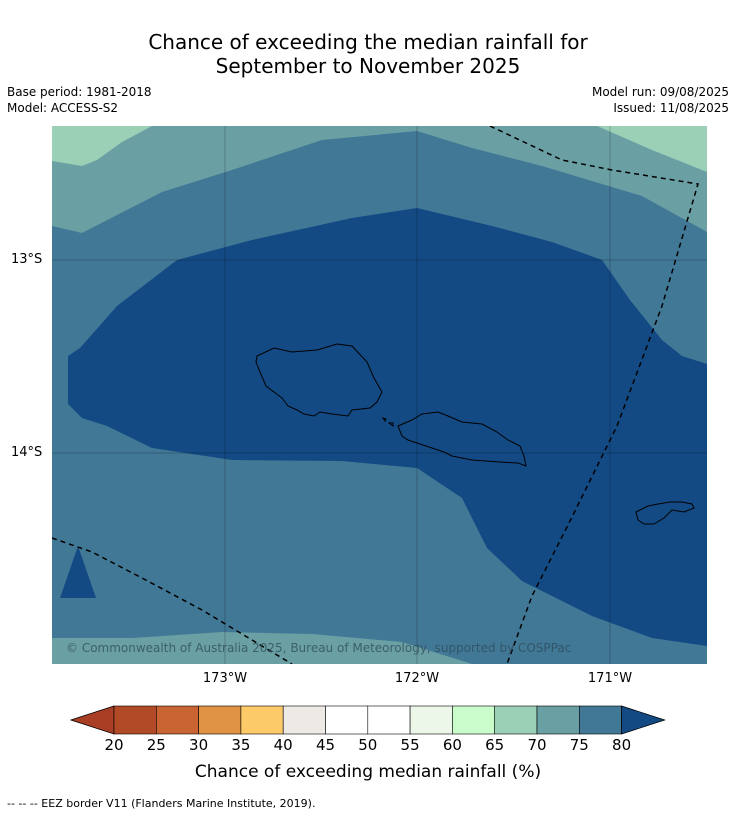 Image resolution: width=736 pixels, height=816 pixels. Describe the element at coordinates (63, 108) in the screenshot. I see `model-name: Model: ACCESS-S2` at that location.